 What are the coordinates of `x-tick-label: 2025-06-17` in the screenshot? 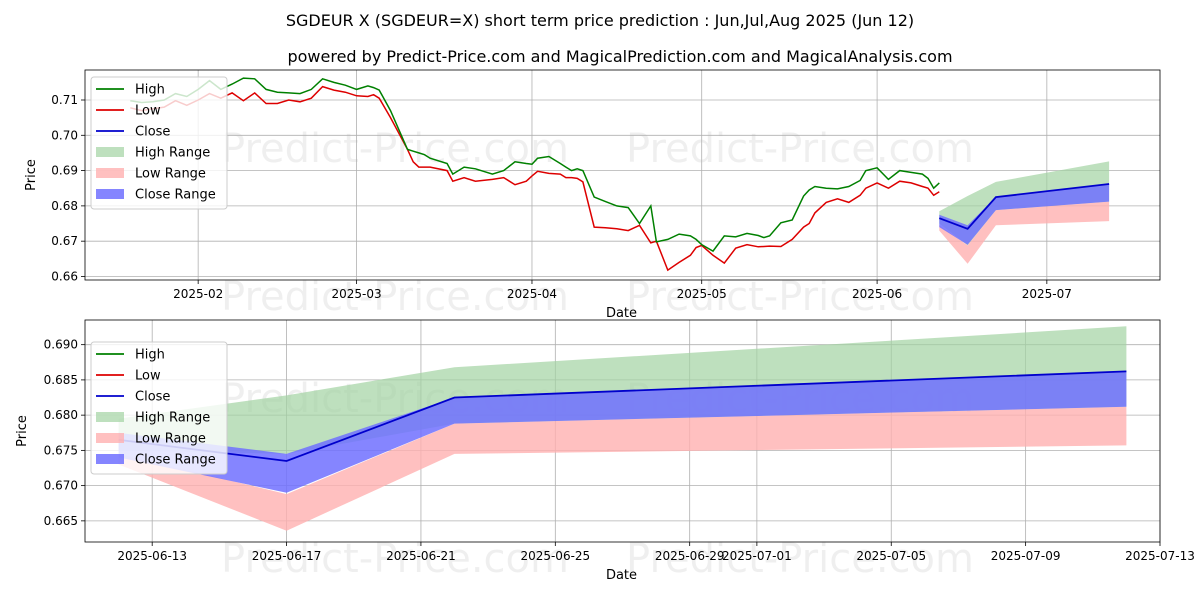 It's located at (287, 556).